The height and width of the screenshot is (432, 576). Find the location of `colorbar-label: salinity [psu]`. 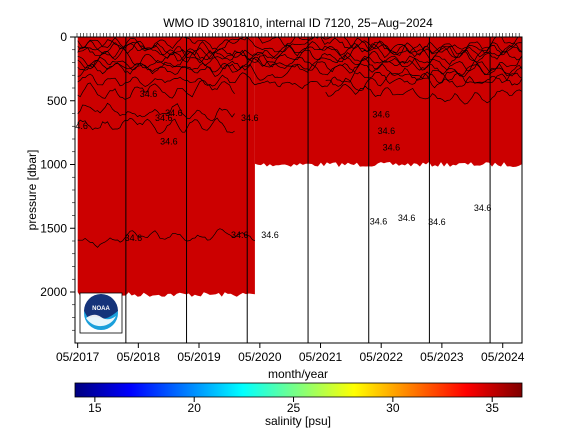

colorbar-label: salinity [psu] is located at coordinates (298, 421).